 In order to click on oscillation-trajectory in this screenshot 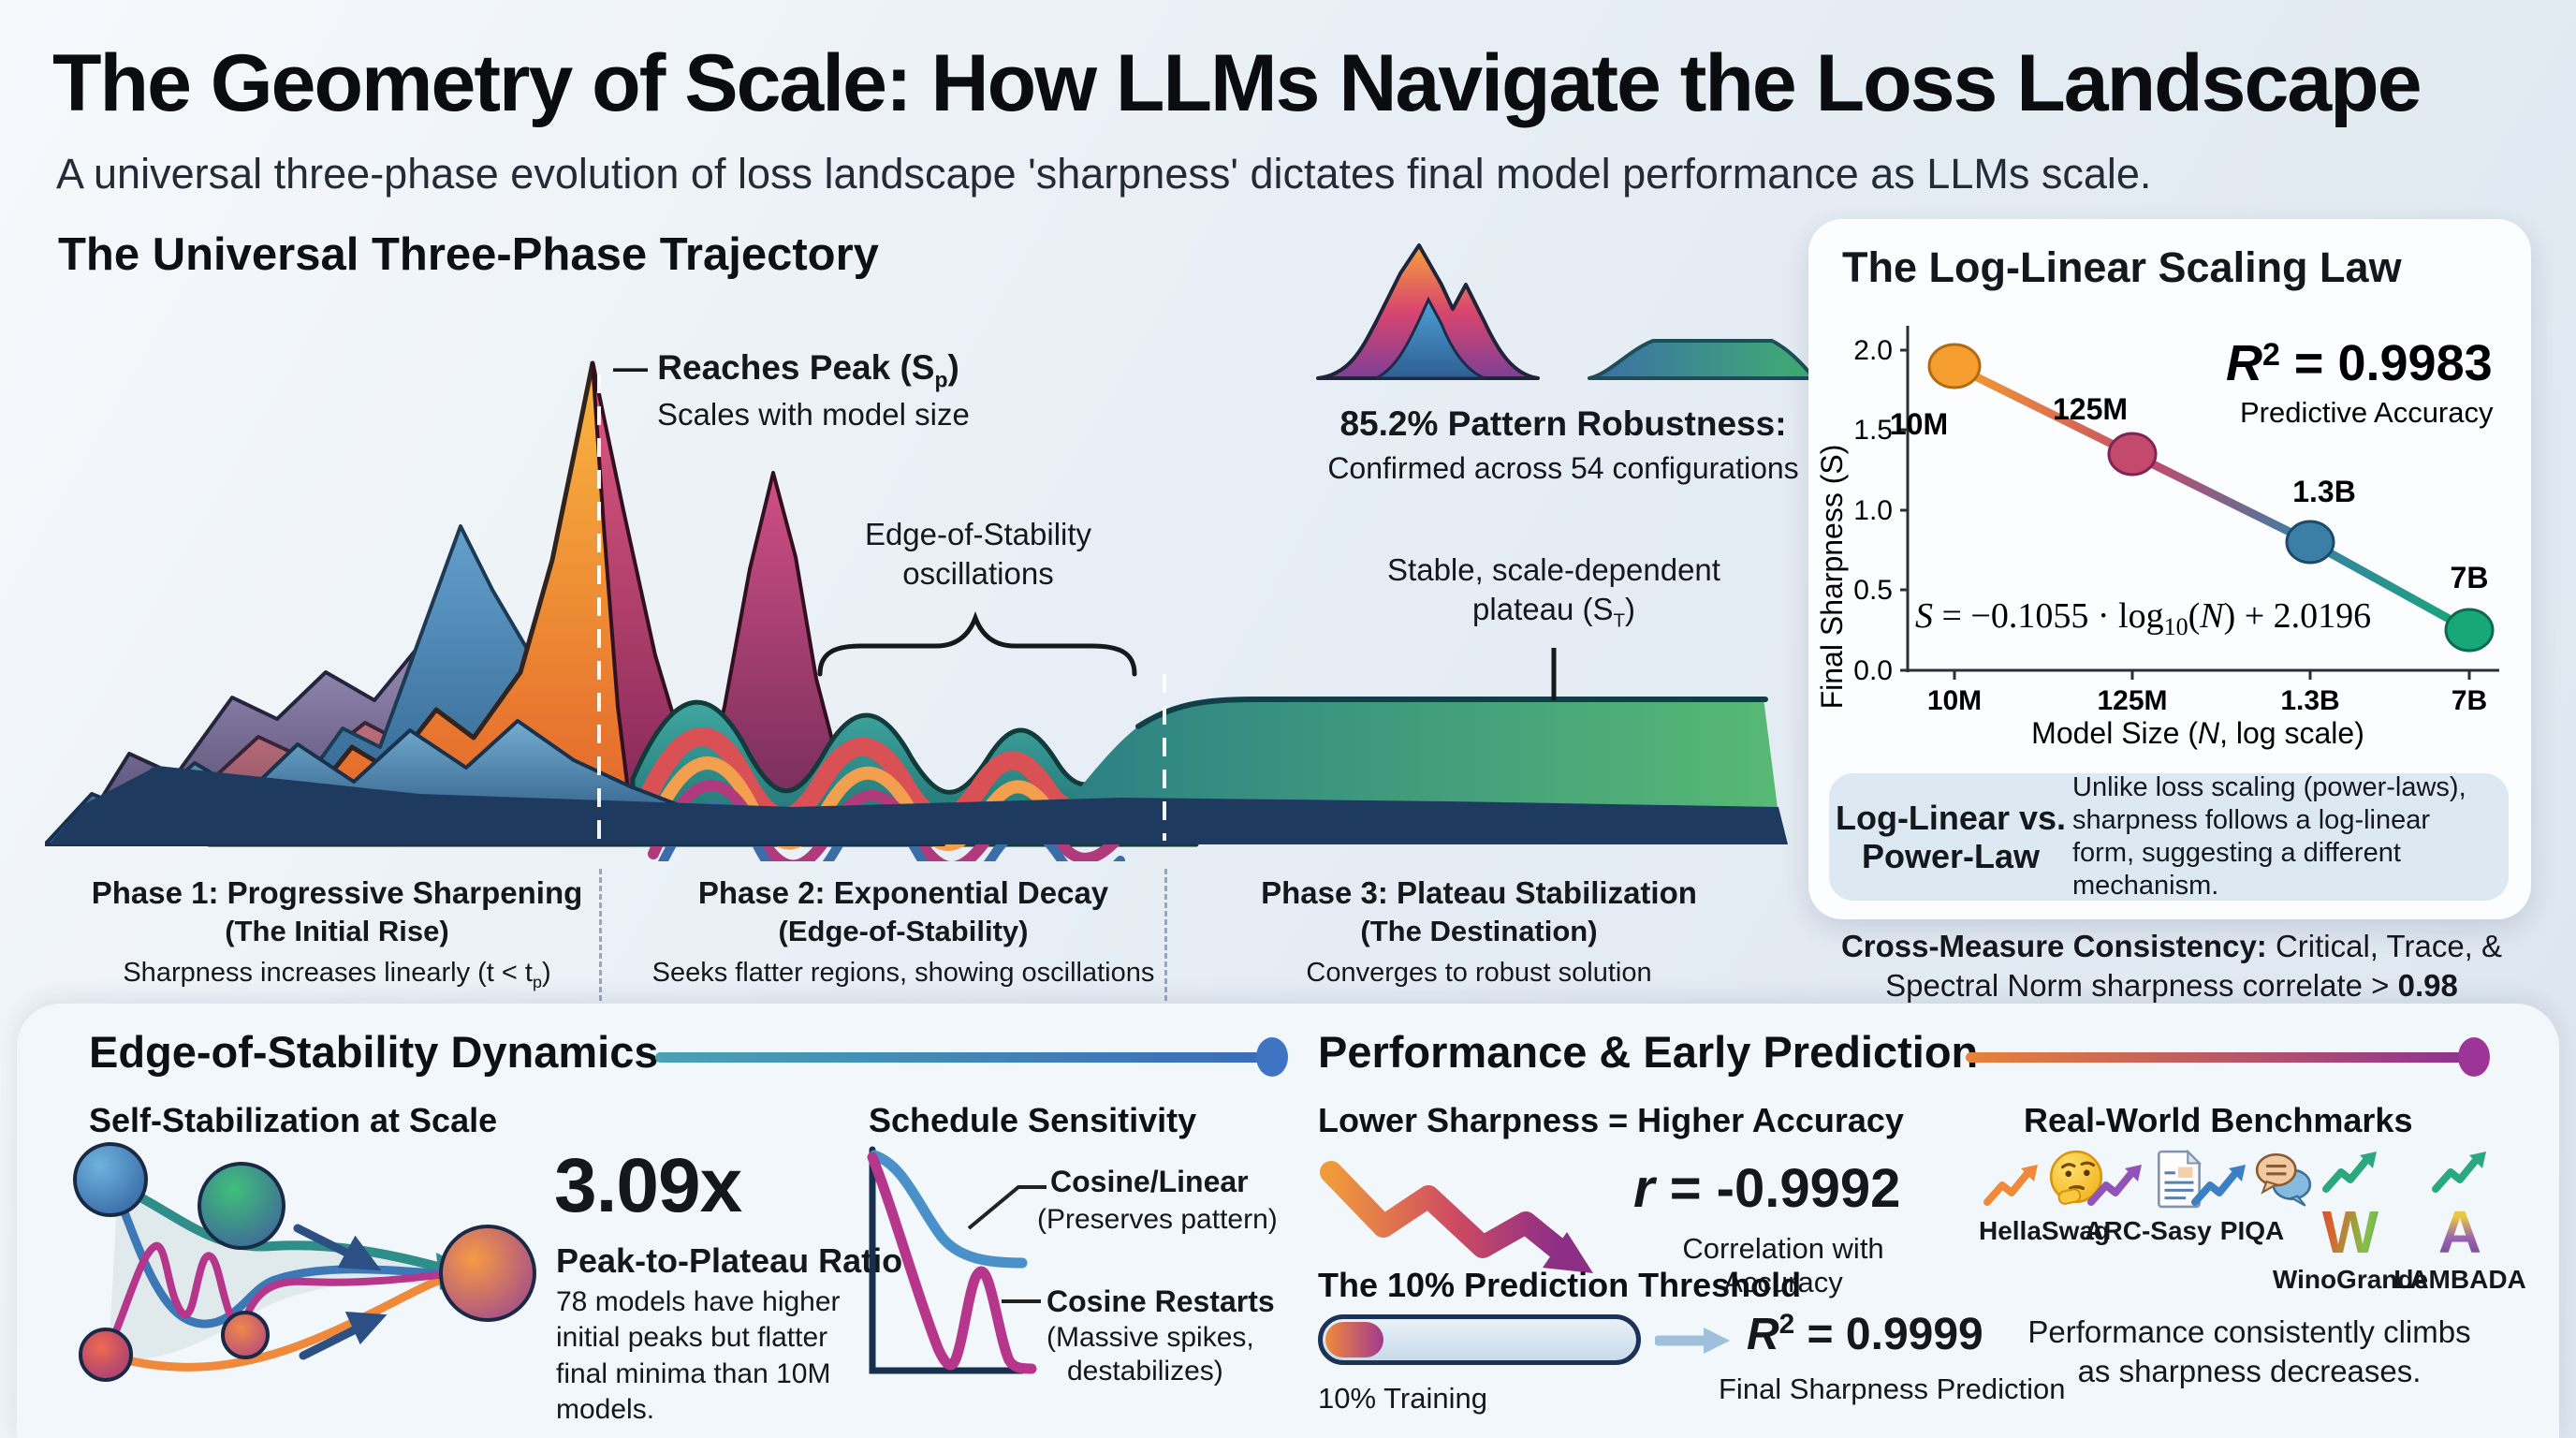, I will do `click(273, 1297)`.